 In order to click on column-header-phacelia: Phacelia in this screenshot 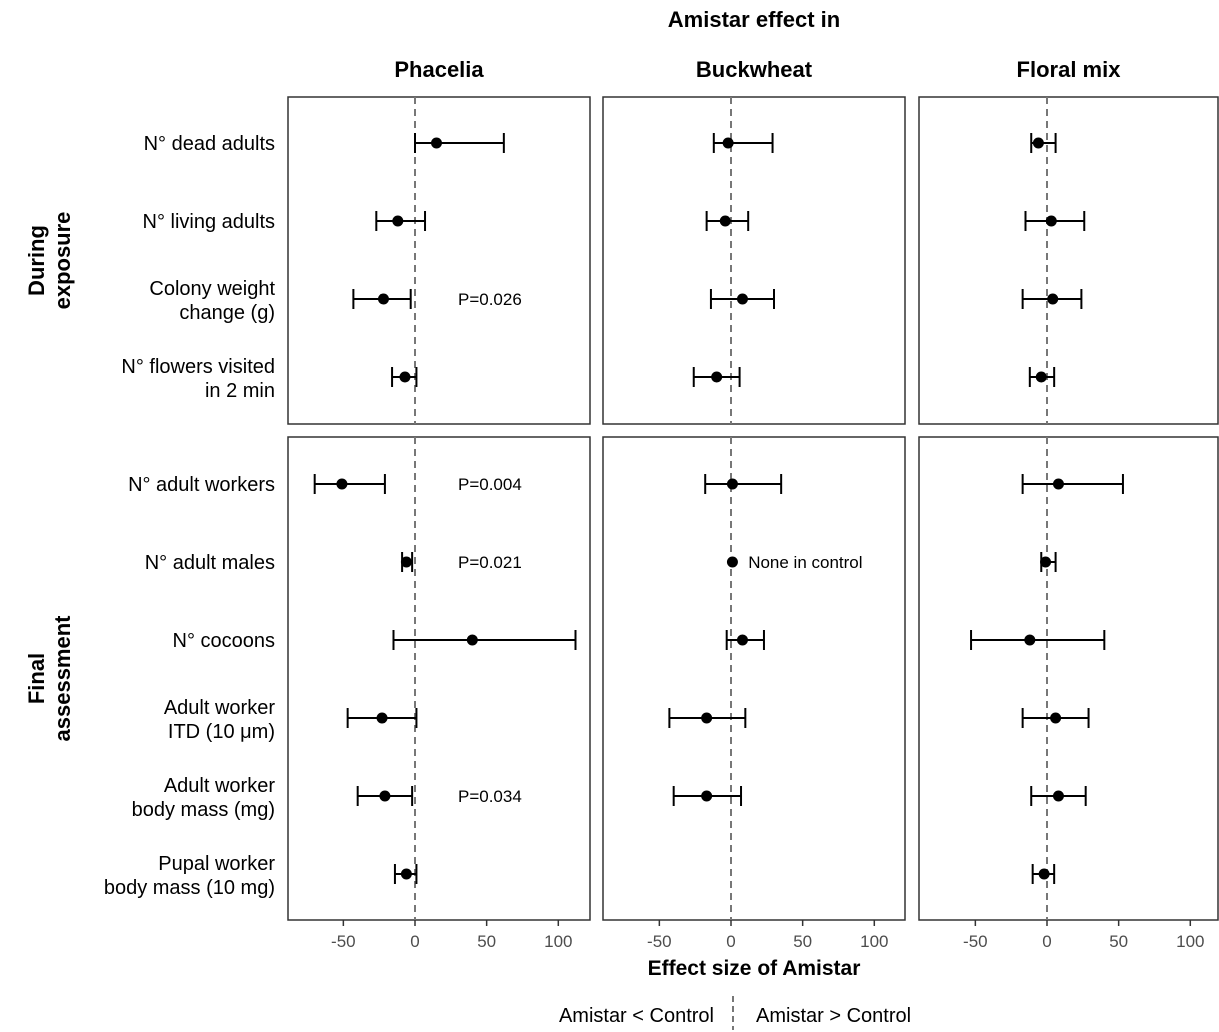, I will do `click(439, 69)`.